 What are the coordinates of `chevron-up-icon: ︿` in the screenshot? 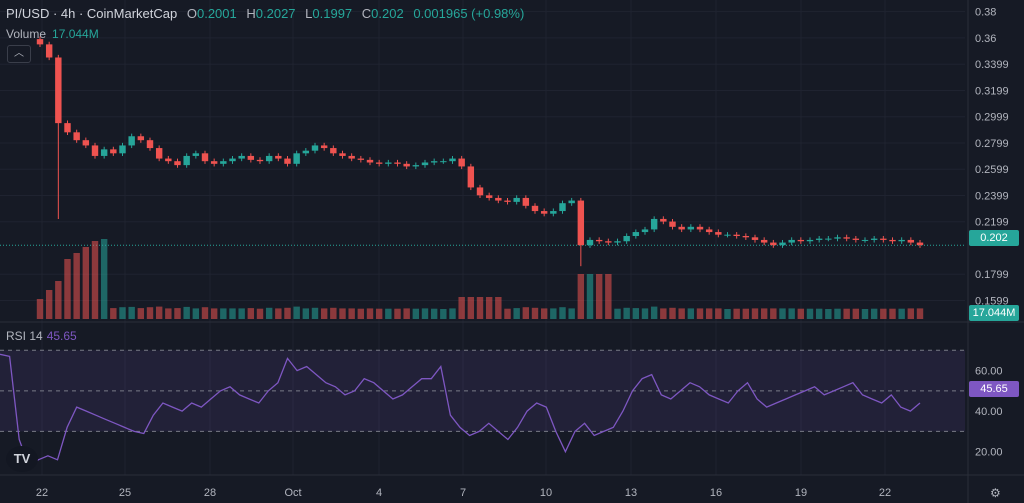 It's located at (19, 54).